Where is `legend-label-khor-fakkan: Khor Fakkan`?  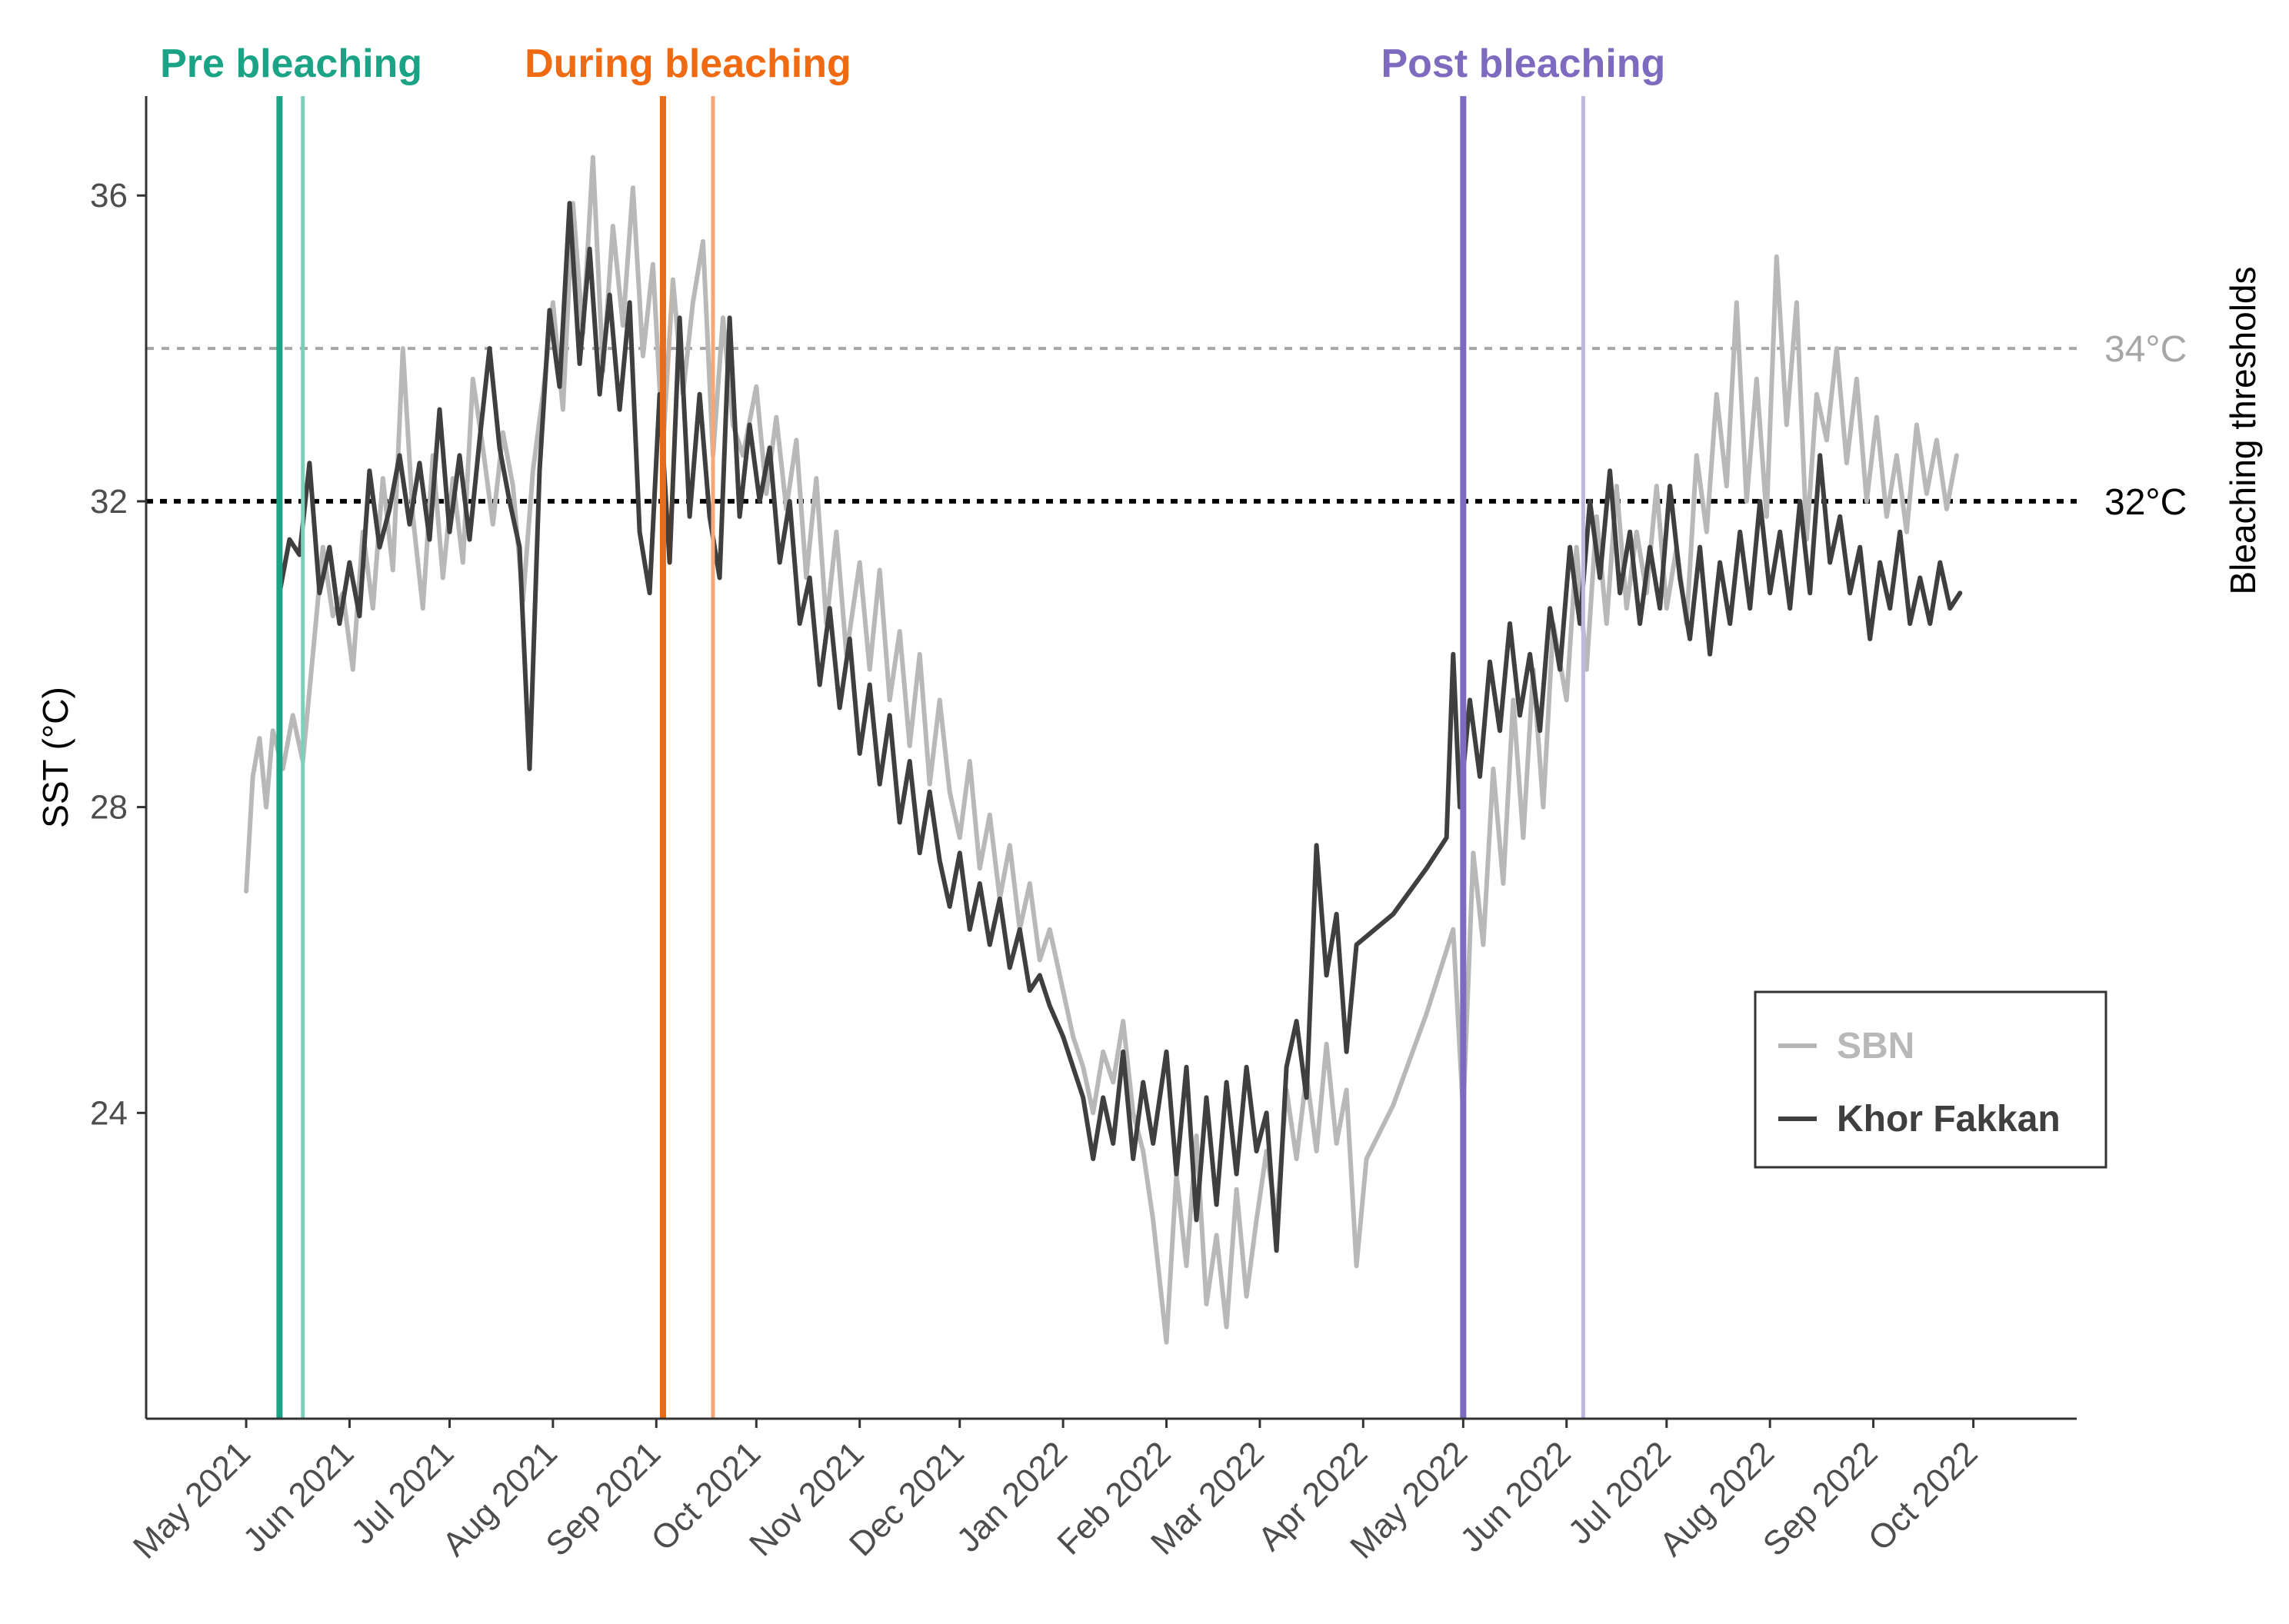
legend-label-khor-fakkan: Khor Fakkan is located at coordinates (1949, 1119).